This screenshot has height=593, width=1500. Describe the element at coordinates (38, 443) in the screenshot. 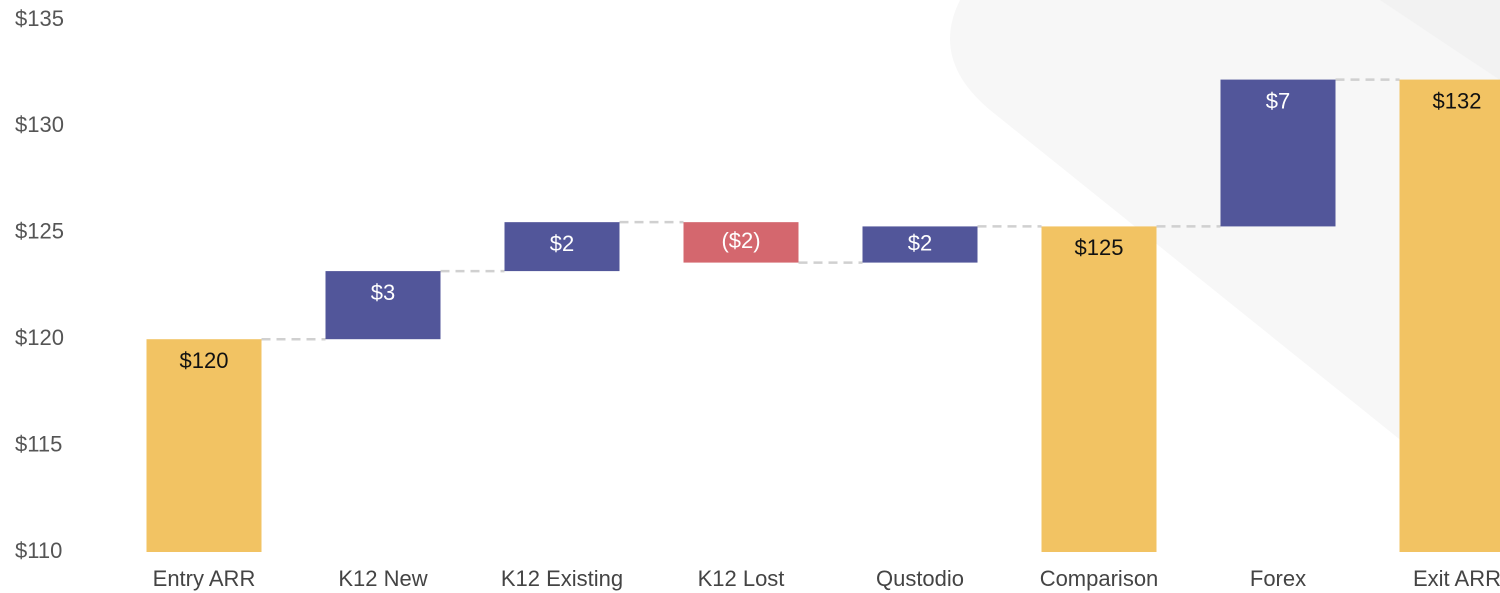

I see `y-tick-label: $115` at that location.